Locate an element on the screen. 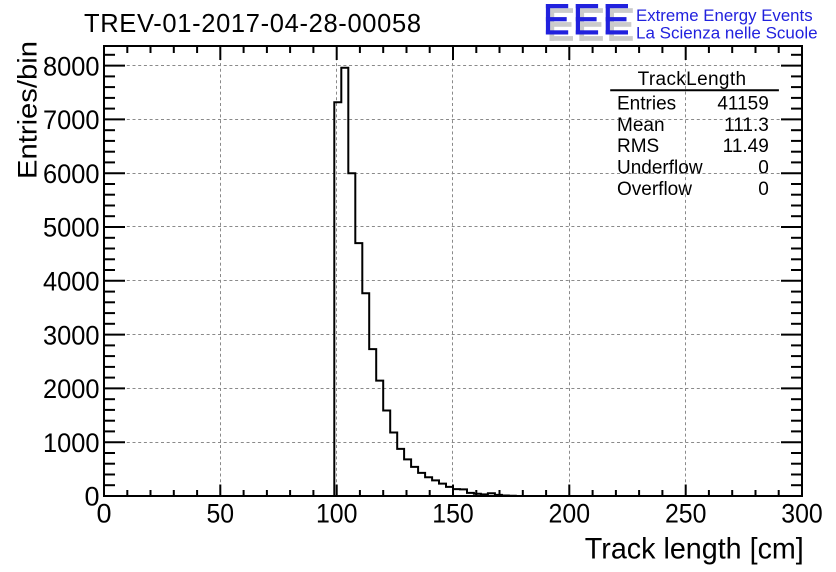  svg-text: 100 is located at coordinates (337, 514).